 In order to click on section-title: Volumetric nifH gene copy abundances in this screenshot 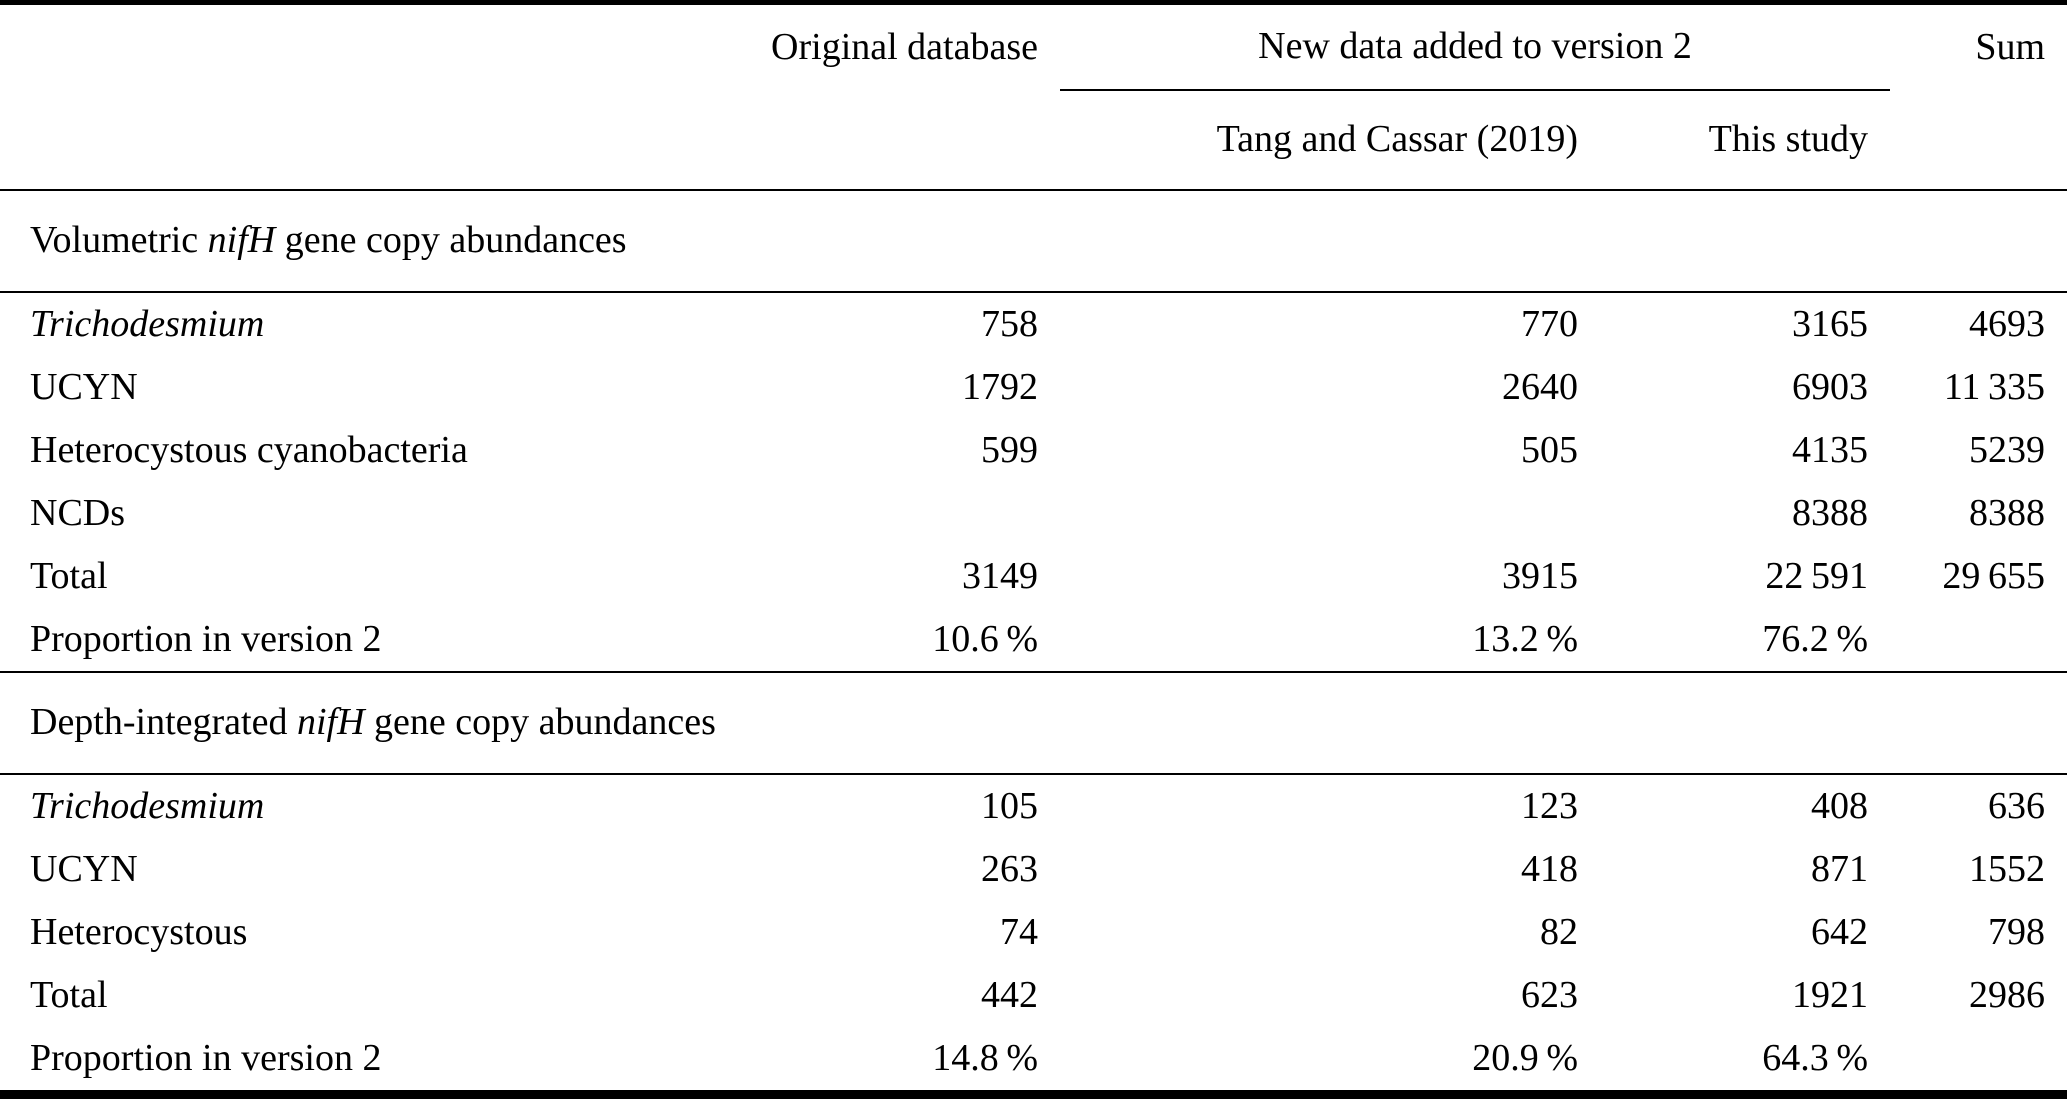, I will do `click(1033, 241)`.